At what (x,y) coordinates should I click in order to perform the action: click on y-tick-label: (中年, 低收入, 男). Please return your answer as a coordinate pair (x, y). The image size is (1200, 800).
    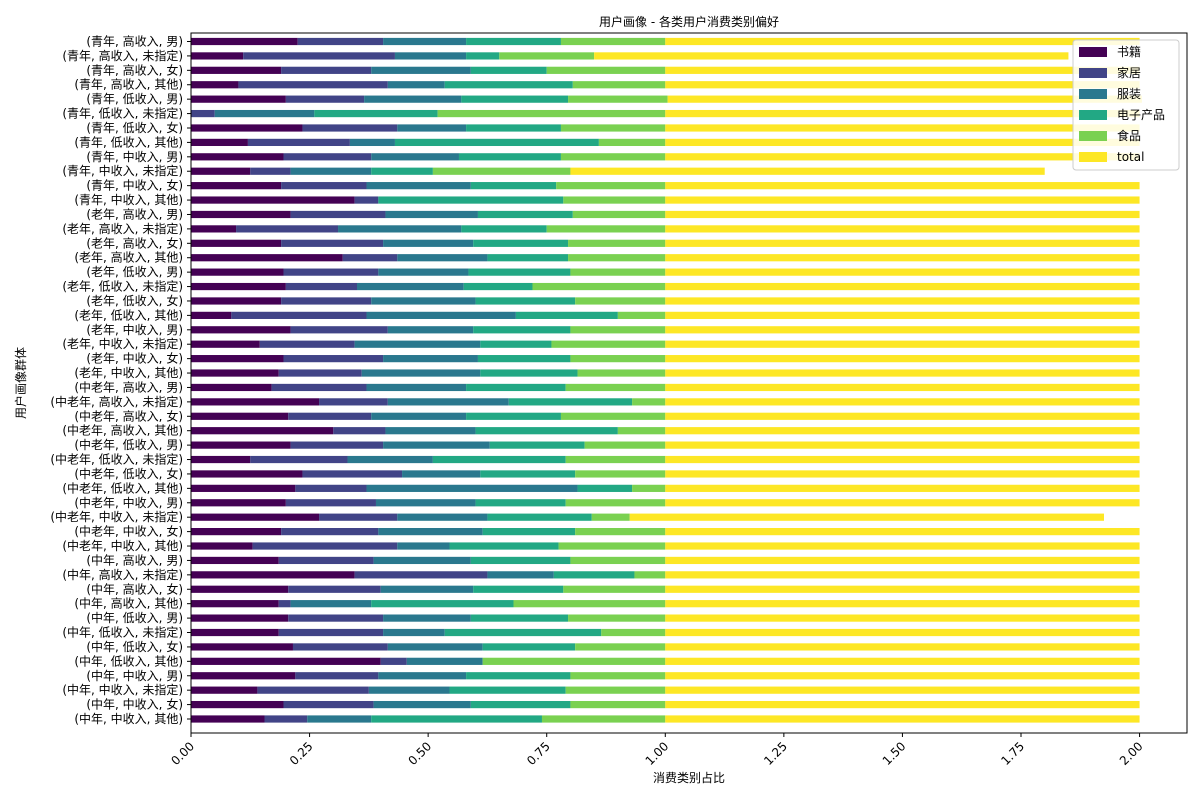
    Looking at the image, I should click on (134, 617).